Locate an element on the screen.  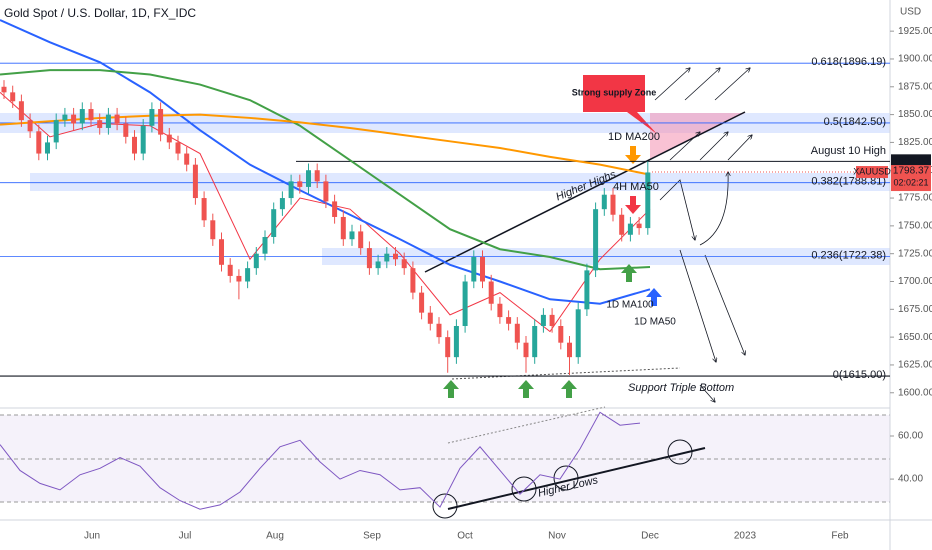
reference-label: August 10 High is located at coordinates (848, 151).